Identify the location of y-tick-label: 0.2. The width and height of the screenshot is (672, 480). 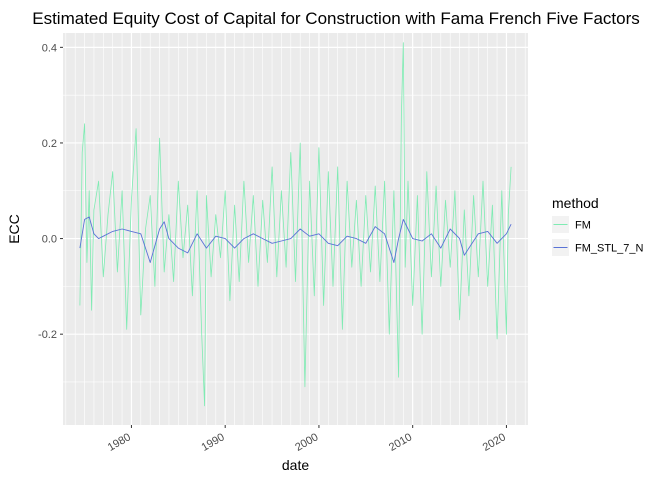
(49, 144).